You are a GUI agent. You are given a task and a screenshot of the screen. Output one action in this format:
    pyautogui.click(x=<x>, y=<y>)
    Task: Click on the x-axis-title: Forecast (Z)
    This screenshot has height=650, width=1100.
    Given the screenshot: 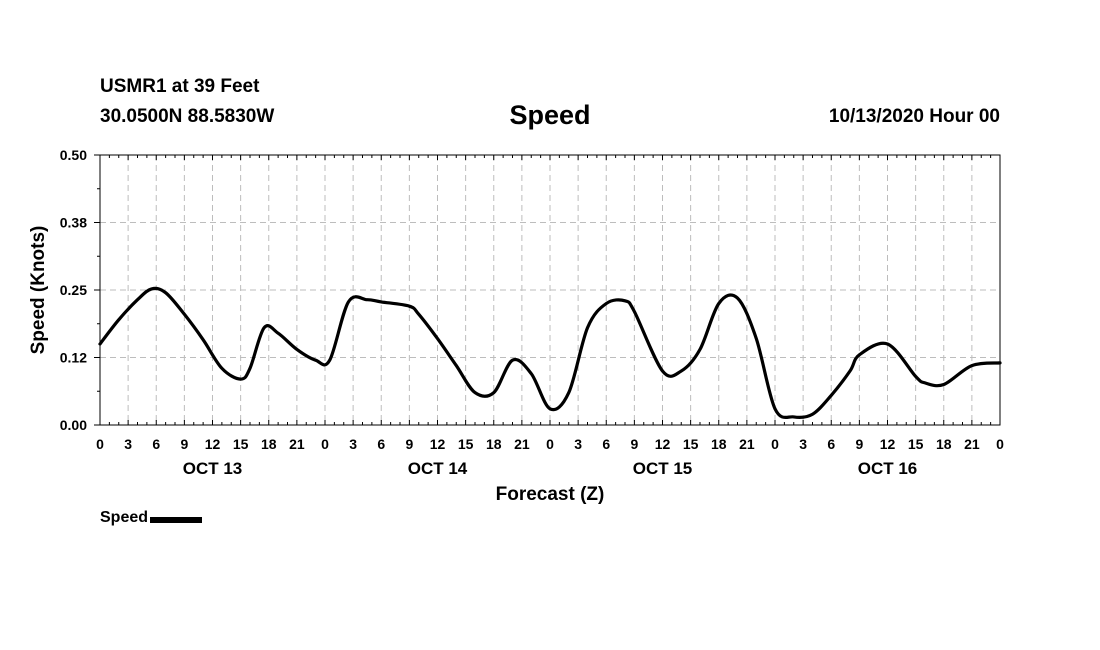 What is the action you would take?
    pyautogui.click(x=550, y=494)
    